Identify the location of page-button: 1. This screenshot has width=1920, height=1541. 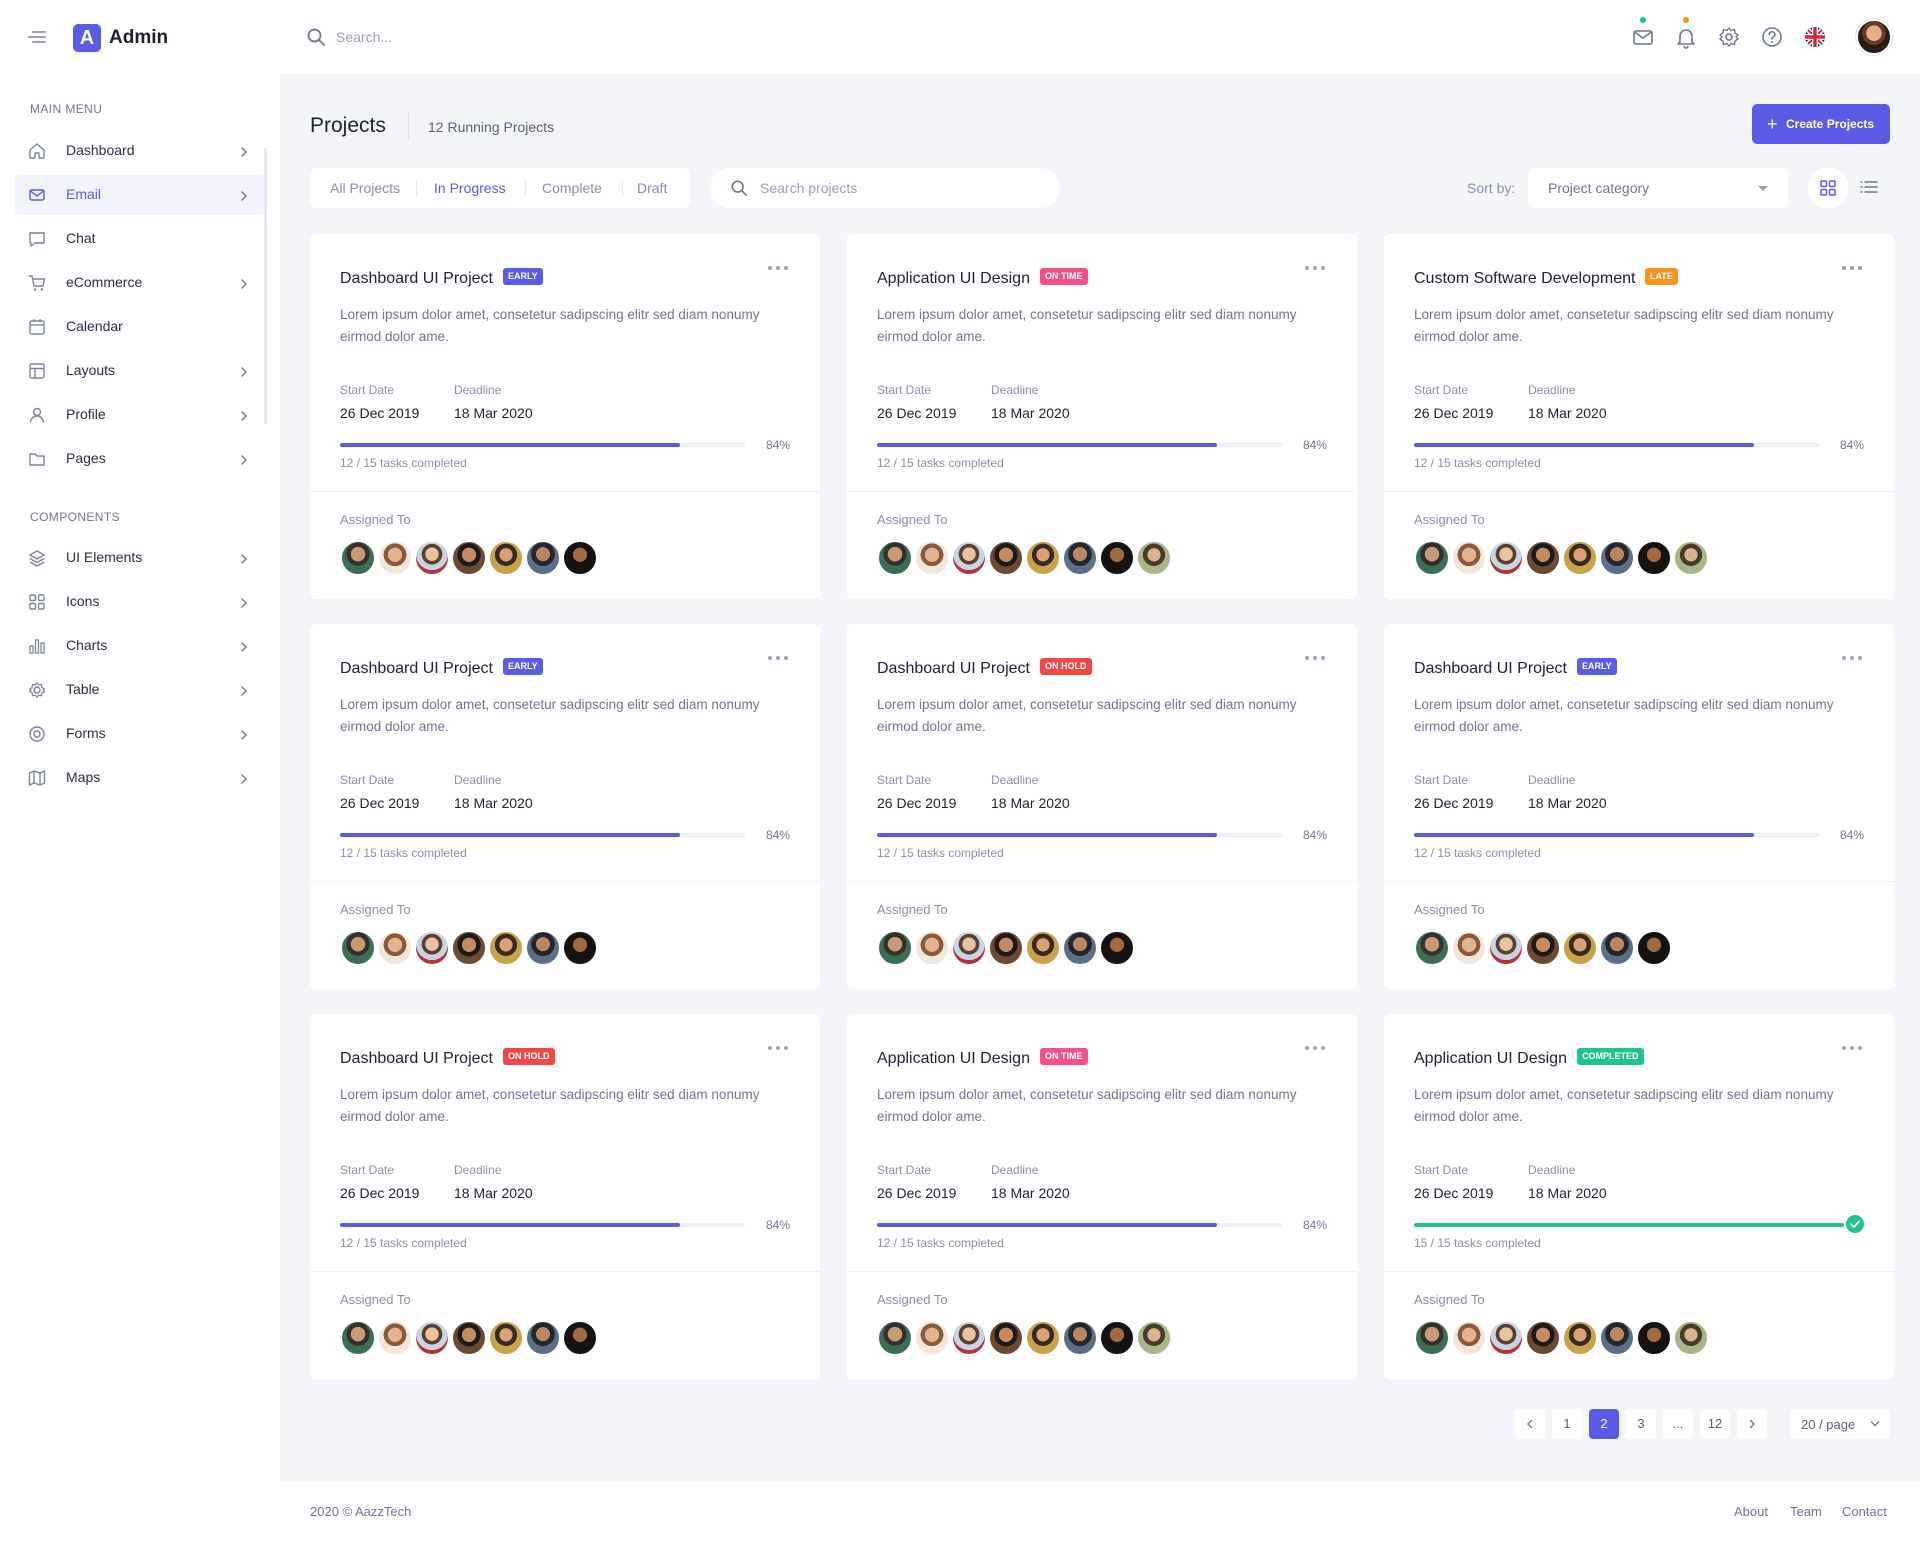
(1567, 1424).